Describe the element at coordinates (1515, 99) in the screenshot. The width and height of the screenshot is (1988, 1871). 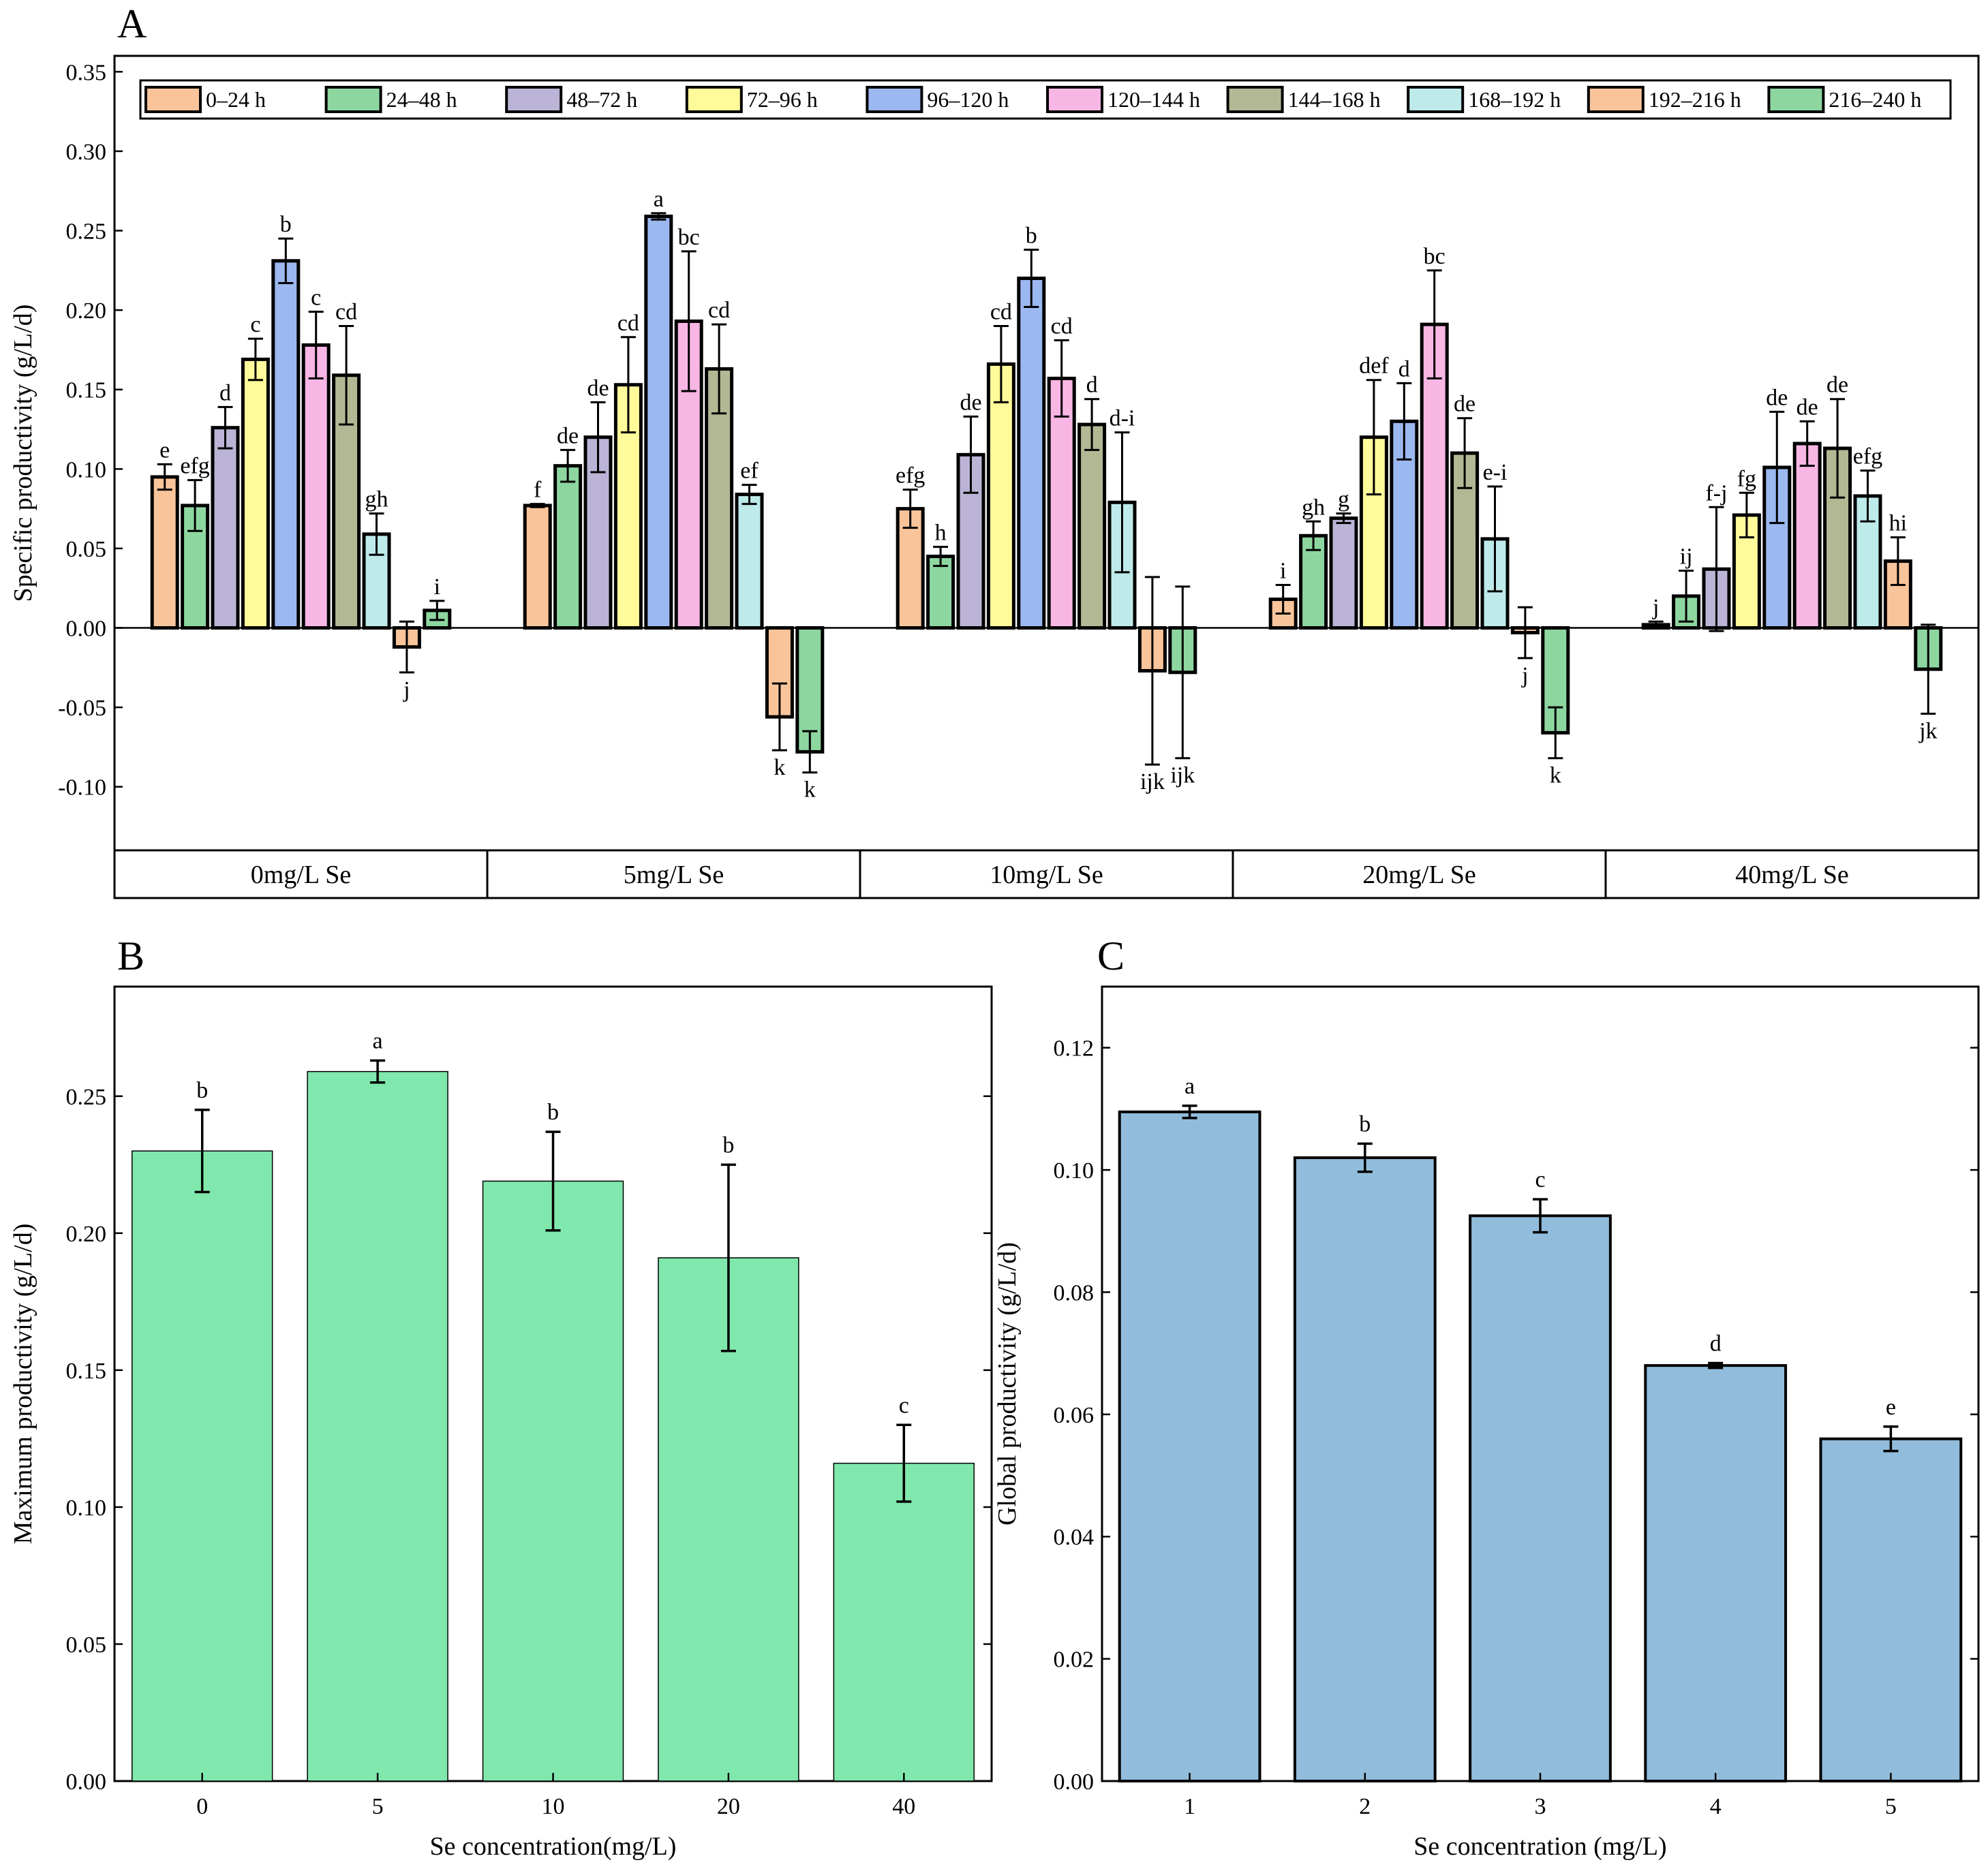
I see `legend-label: 168–192 h` at that location.